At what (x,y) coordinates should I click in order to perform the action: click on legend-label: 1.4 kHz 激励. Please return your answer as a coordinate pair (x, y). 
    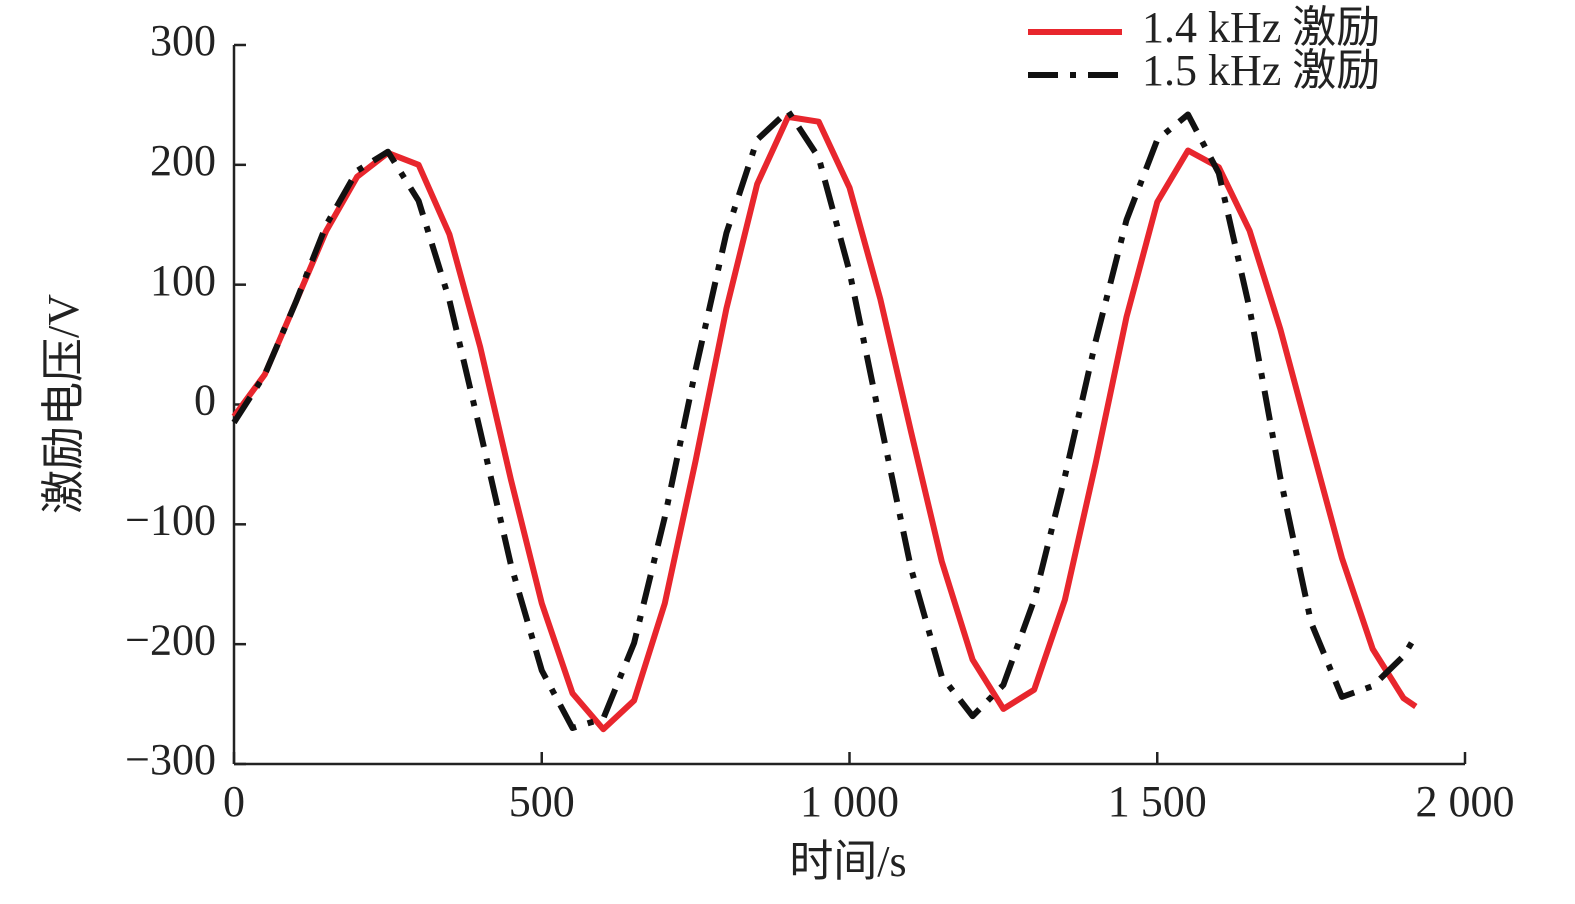
    Looking at the image, I should click on (1261, 27).